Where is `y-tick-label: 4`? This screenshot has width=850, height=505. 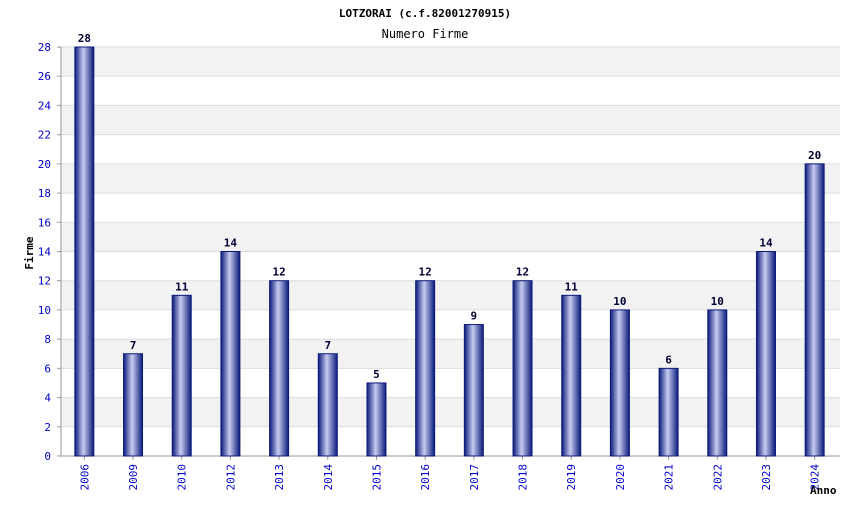 y-tick-label: 4 is located at coordinates (47, 398).